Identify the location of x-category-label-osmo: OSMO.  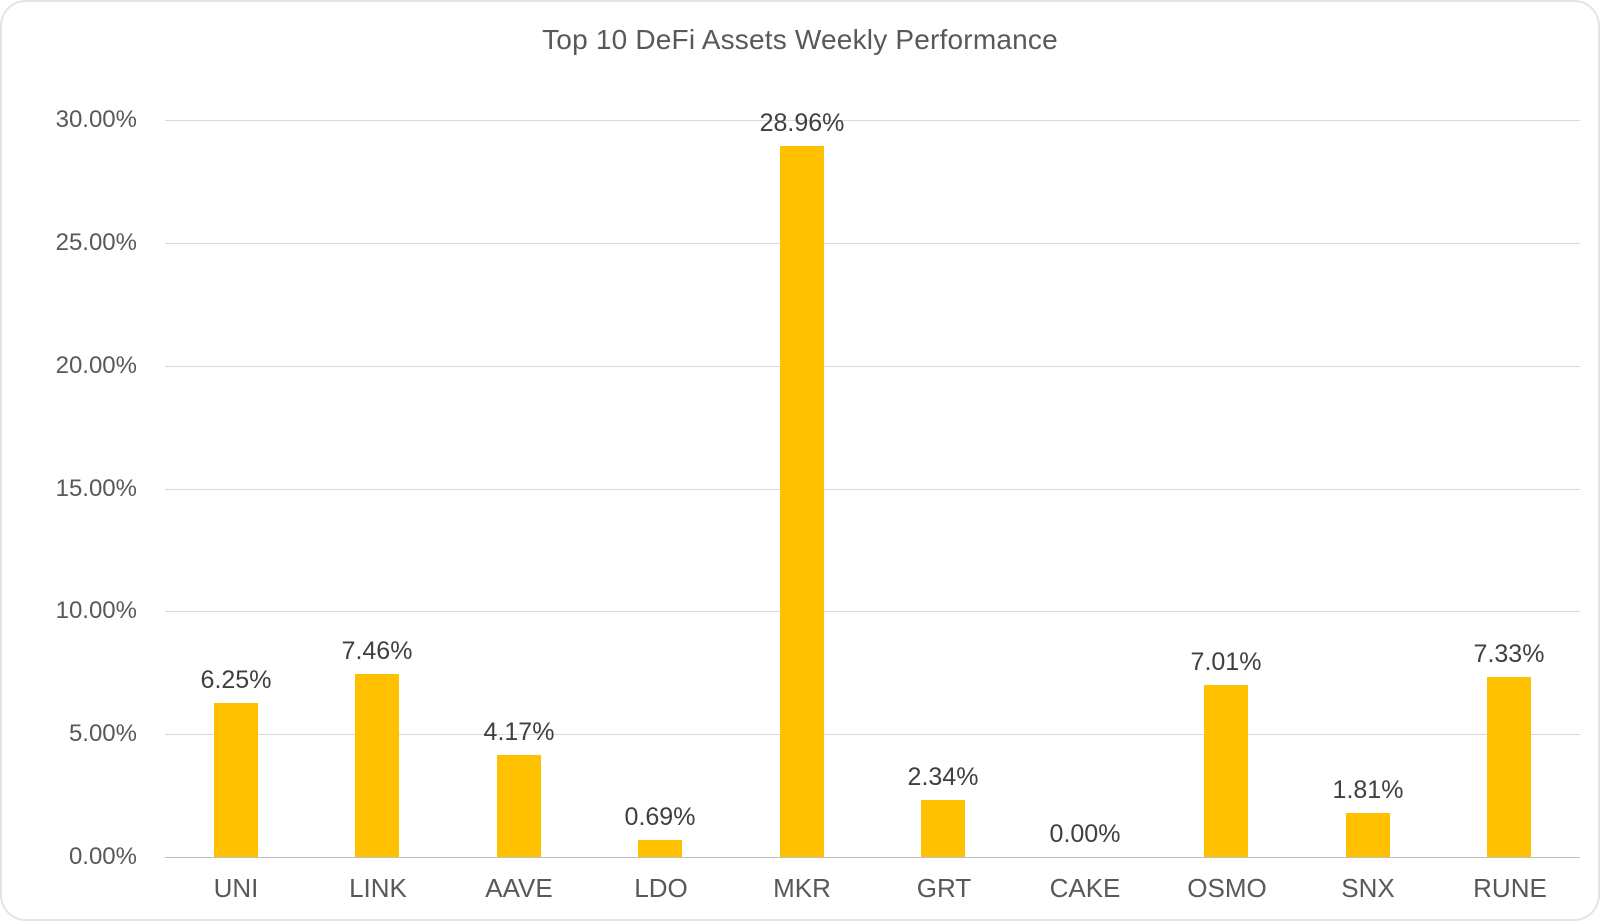
(1227, 888).